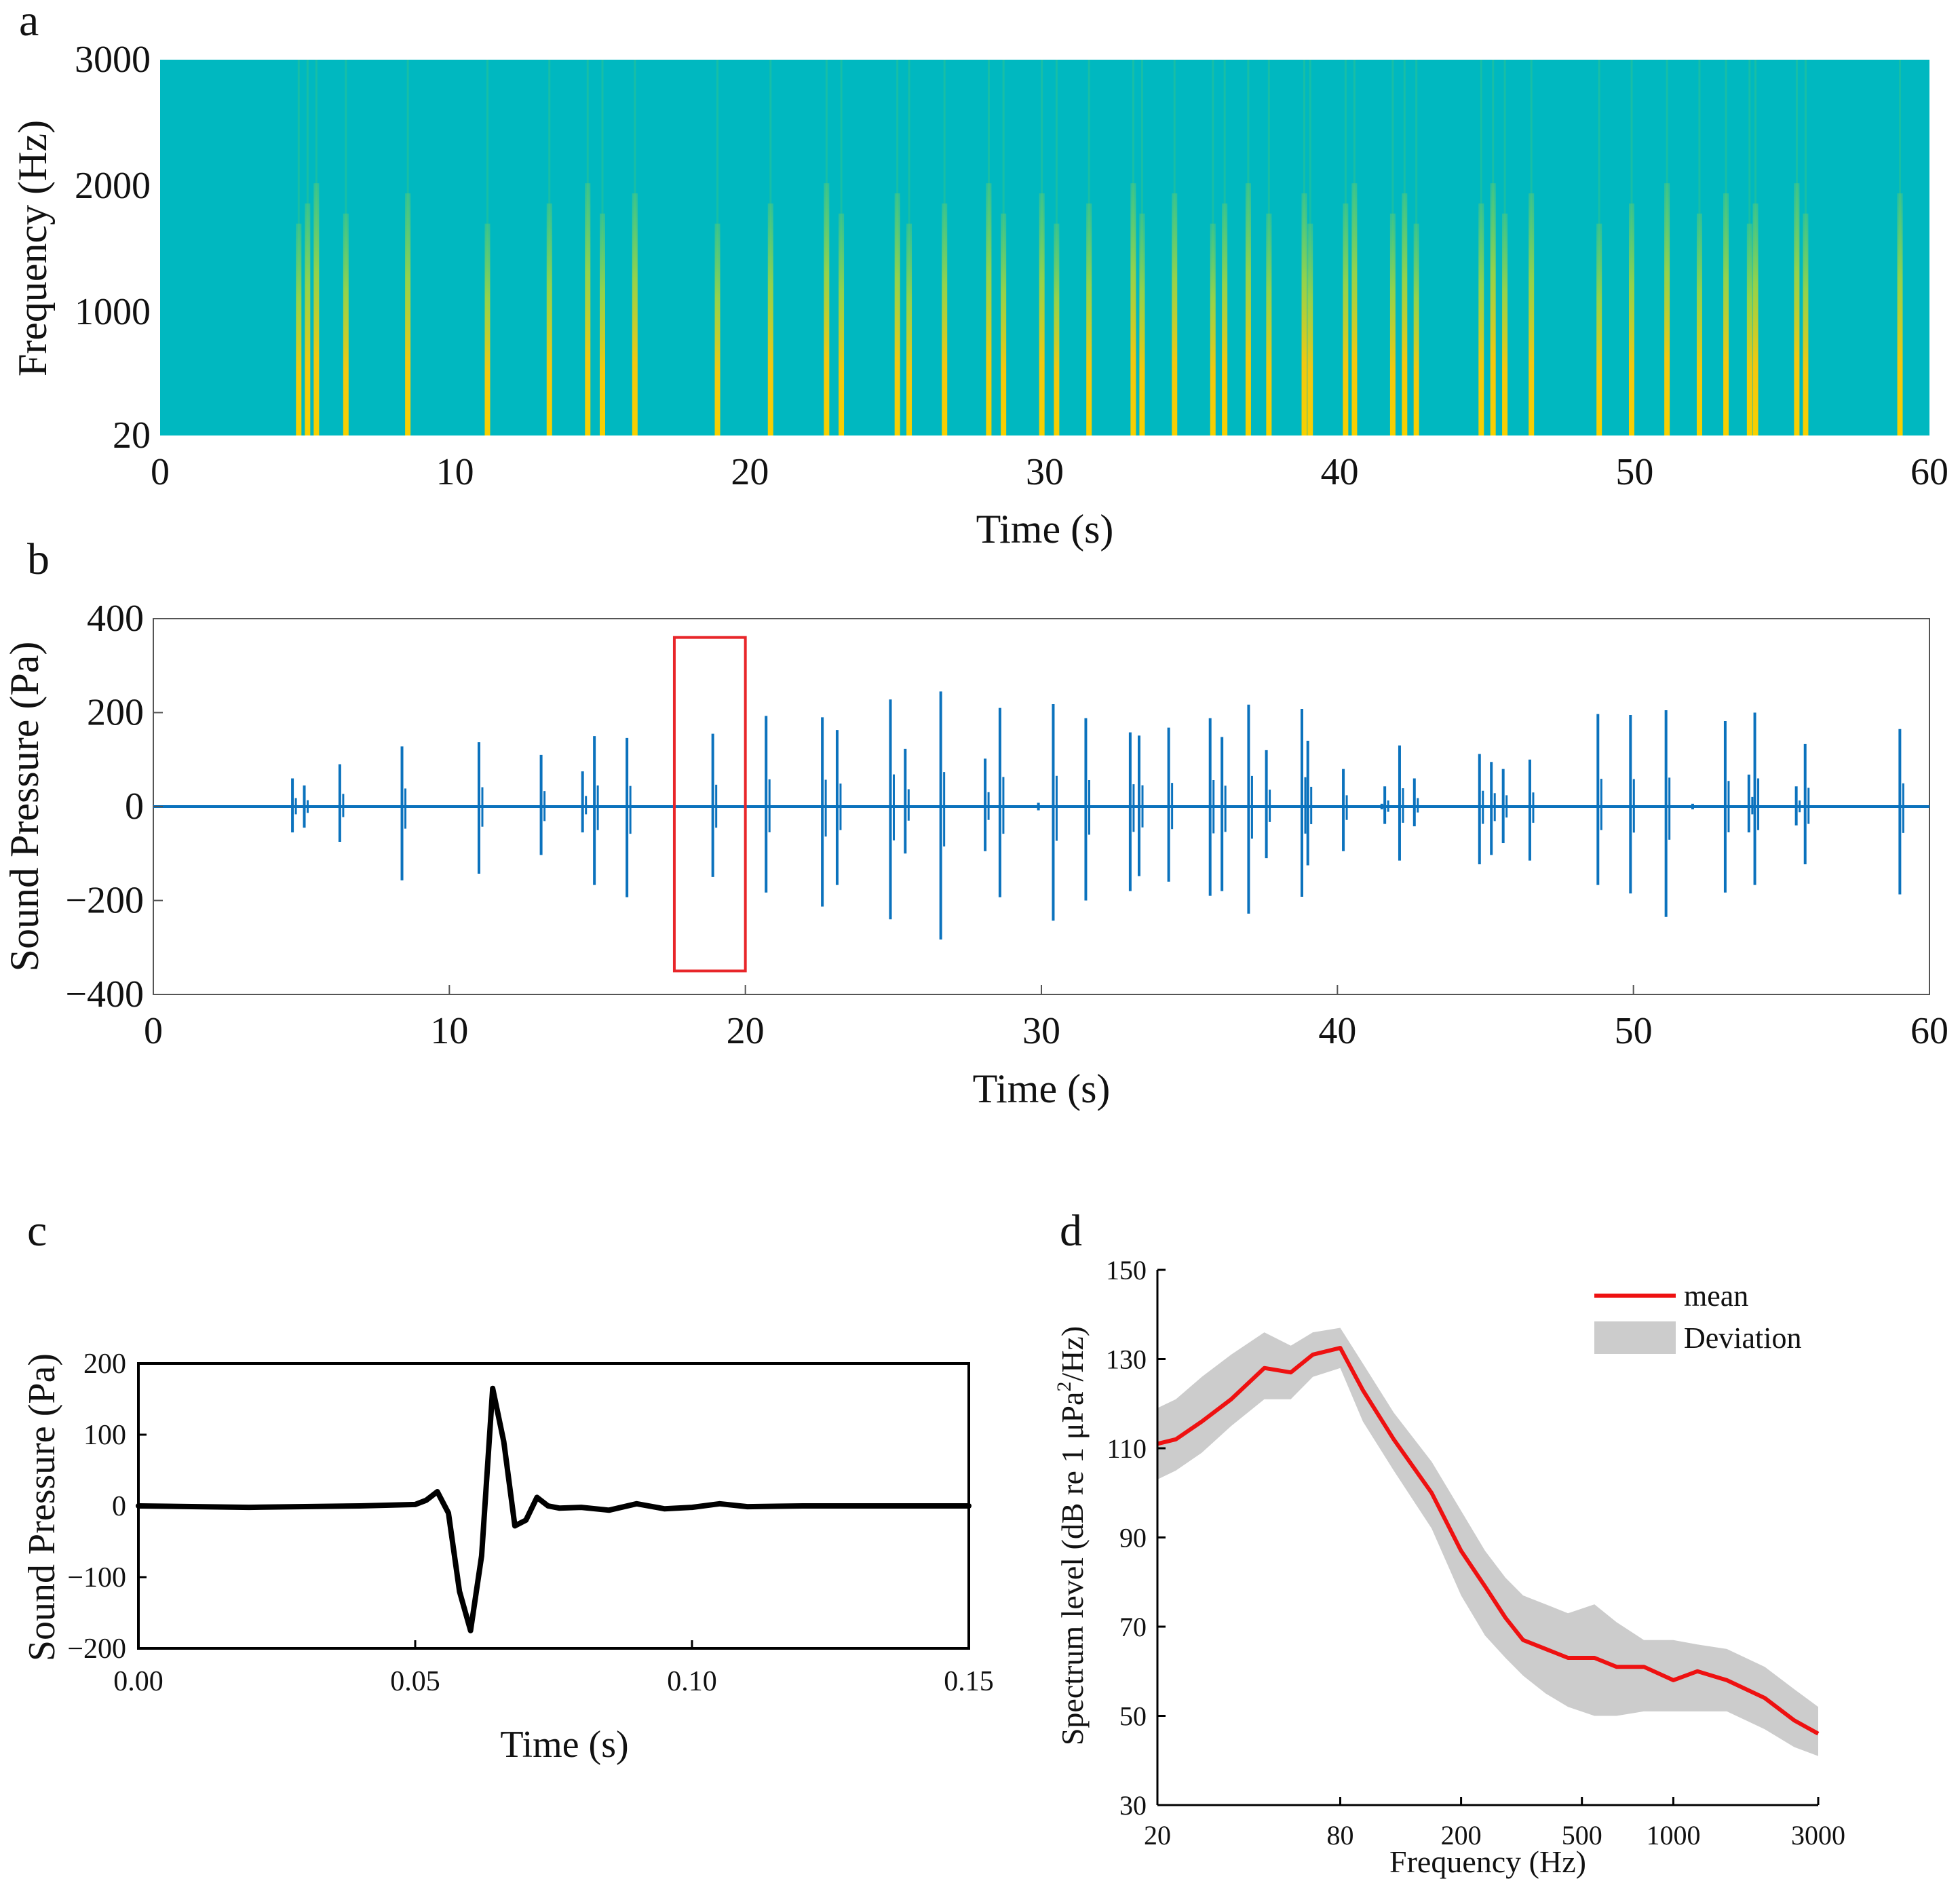  I want to click on waveform-x-tick-label: 10, so click(449, 1031).